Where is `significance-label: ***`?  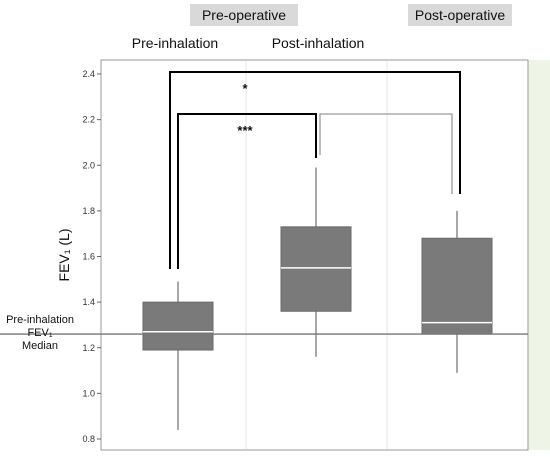 significance-label: *** is located at coordinates (245, 130).